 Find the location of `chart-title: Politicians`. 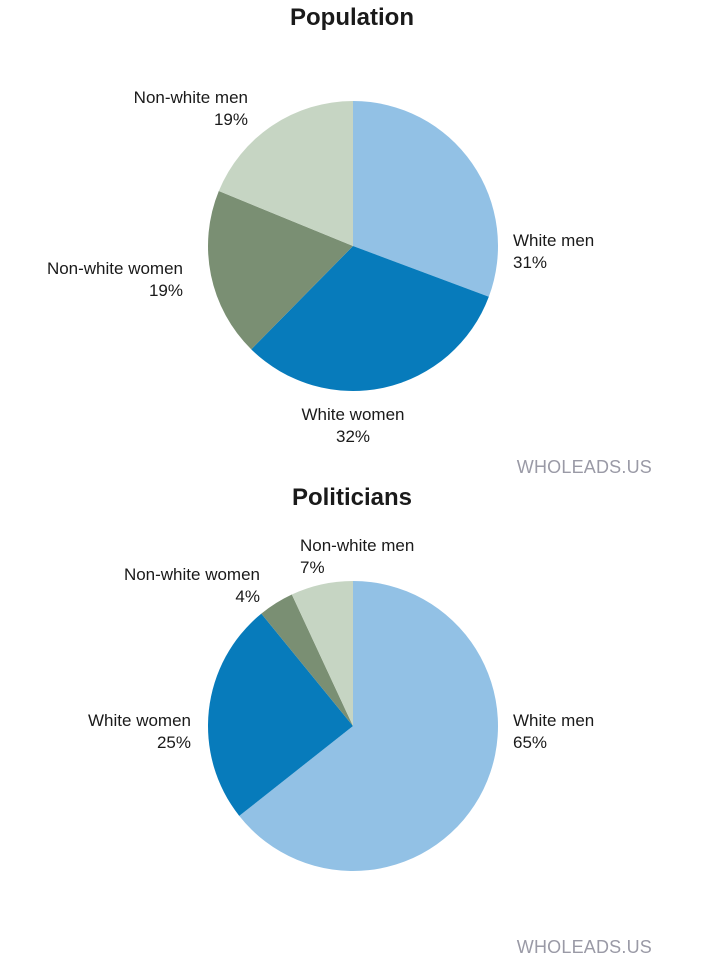

chart-title: Politicians is located at coordinates (352, 497).